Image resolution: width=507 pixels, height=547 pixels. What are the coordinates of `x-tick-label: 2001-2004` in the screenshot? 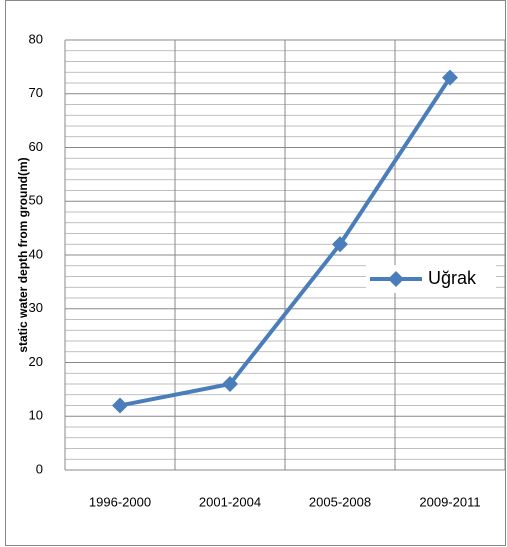 It's located at (230, 501).